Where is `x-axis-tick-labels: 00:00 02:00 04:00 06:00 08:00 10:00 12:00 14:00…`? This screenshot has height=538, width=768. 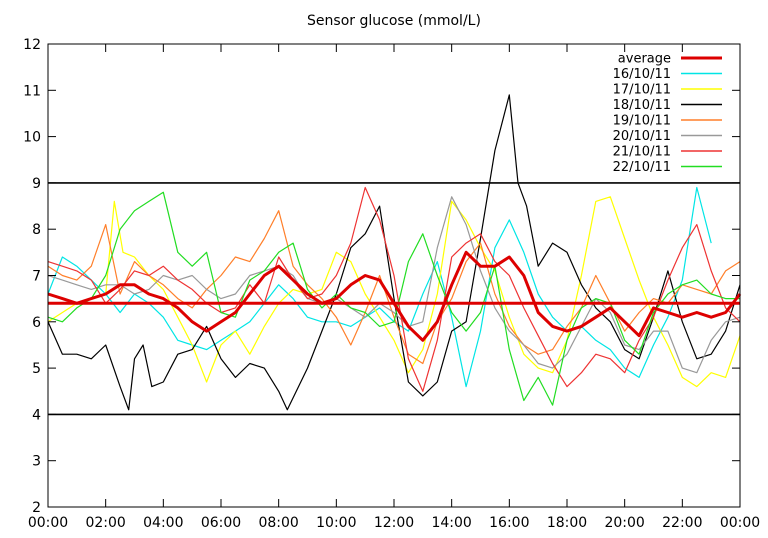 x-axis-tick-labels: 00:00 02:00 04:00 06:00 08:00 10:00 12:00 14:00… is located at coordinates (394, 523).